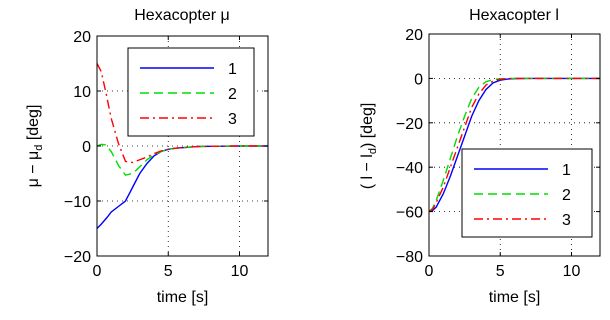  Describe the element at coordinates (35, 146) in the screenshot. I see `y-axis-label: μ − μd [deg]` at that location.